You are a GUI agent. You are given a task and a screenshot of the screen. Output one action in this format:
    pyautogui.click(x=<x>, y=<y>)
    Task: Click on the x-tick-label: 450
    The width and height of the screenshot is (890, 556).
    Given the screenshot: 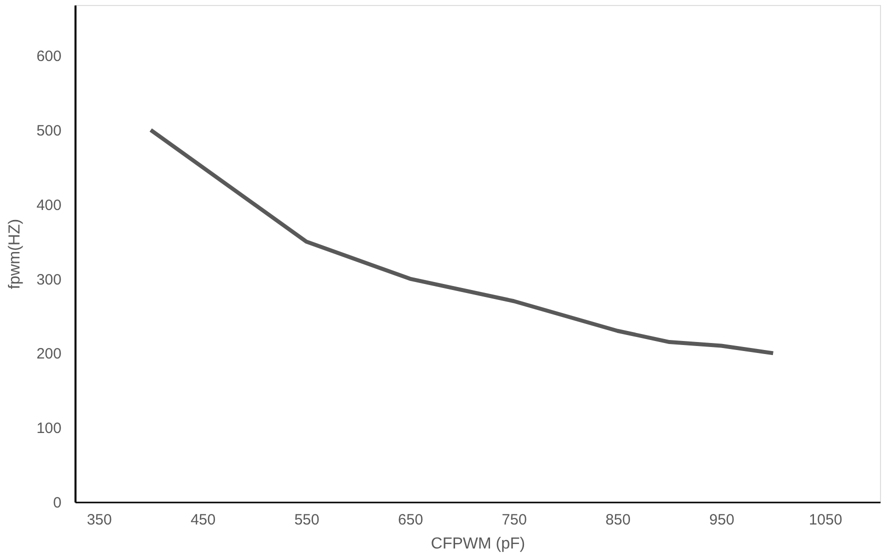 What is the action you would take?
    pyautogui.click(x=203, y=520)
    